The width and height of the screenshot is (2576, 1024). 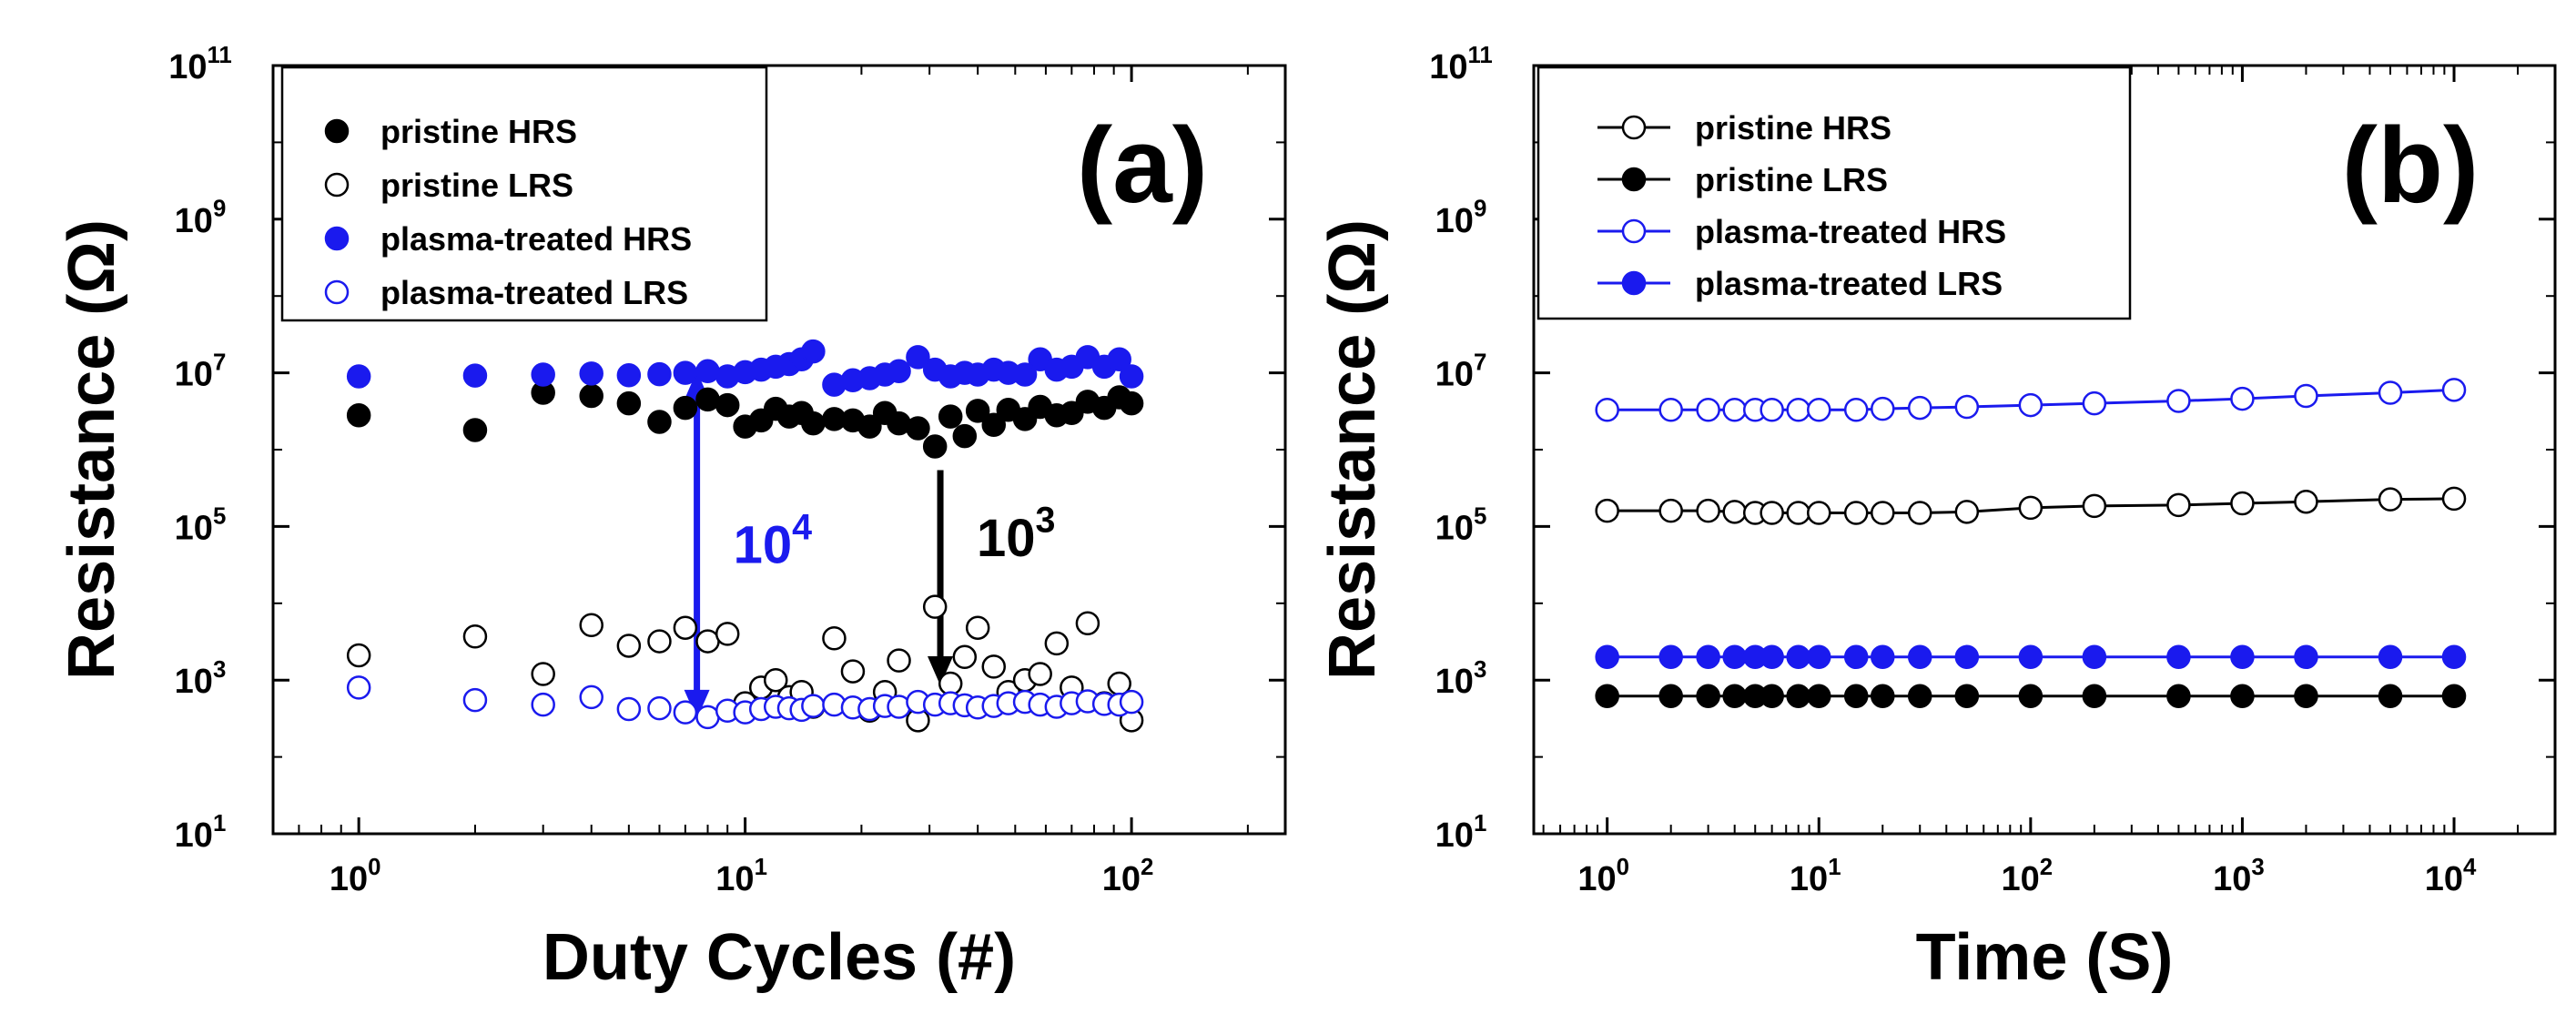 What do you see at coordinates (534, 292) in the screenshot?
I see `legend-label: plasma-treated LRS` at bounding box center [534, 292].